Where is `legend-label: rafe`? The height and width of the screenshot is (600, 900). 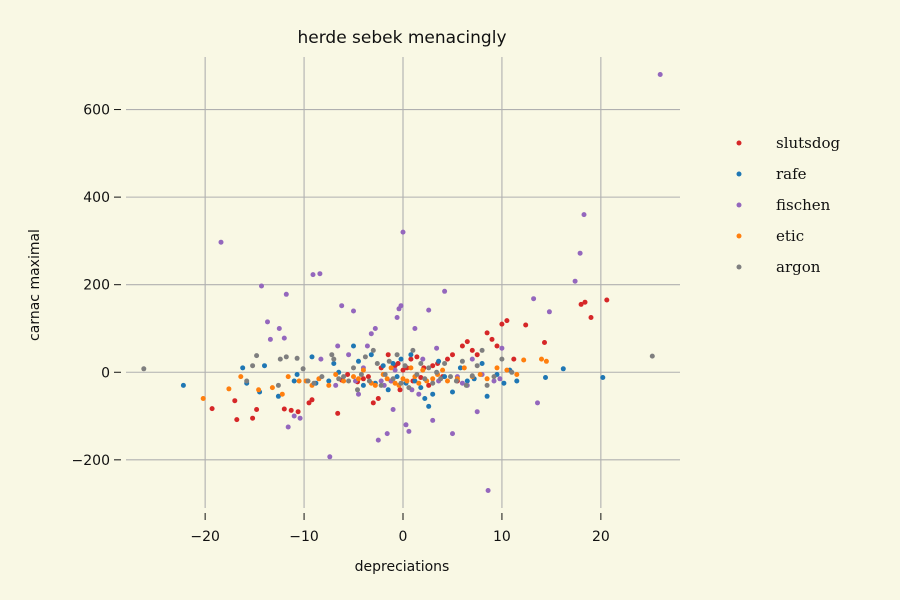 legend-label: rafe is located at coordinates (791, 174).